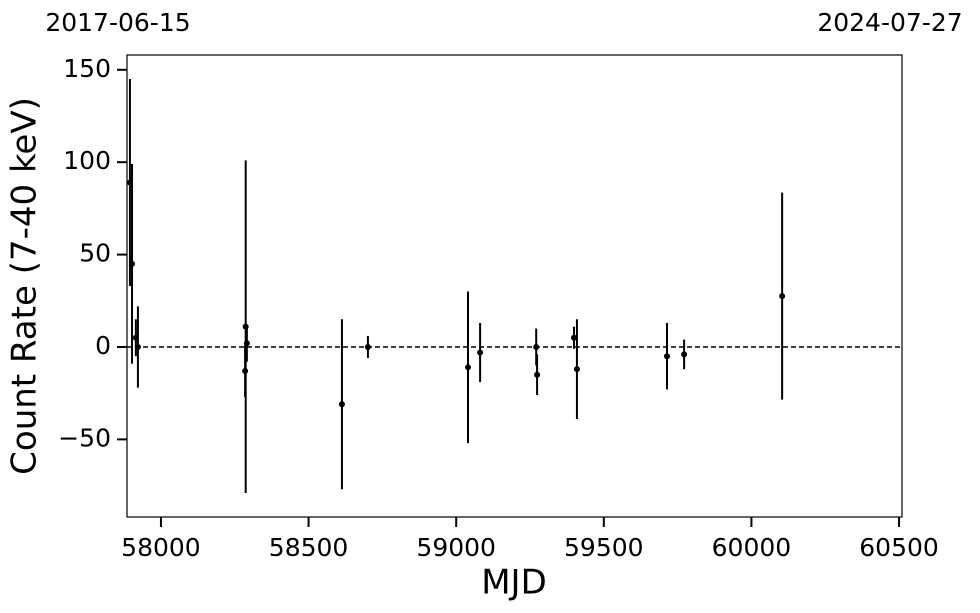 The width and height of the screenshot is (980, 613). I want to click on x-tick-label: 60500, so click(899, 547).